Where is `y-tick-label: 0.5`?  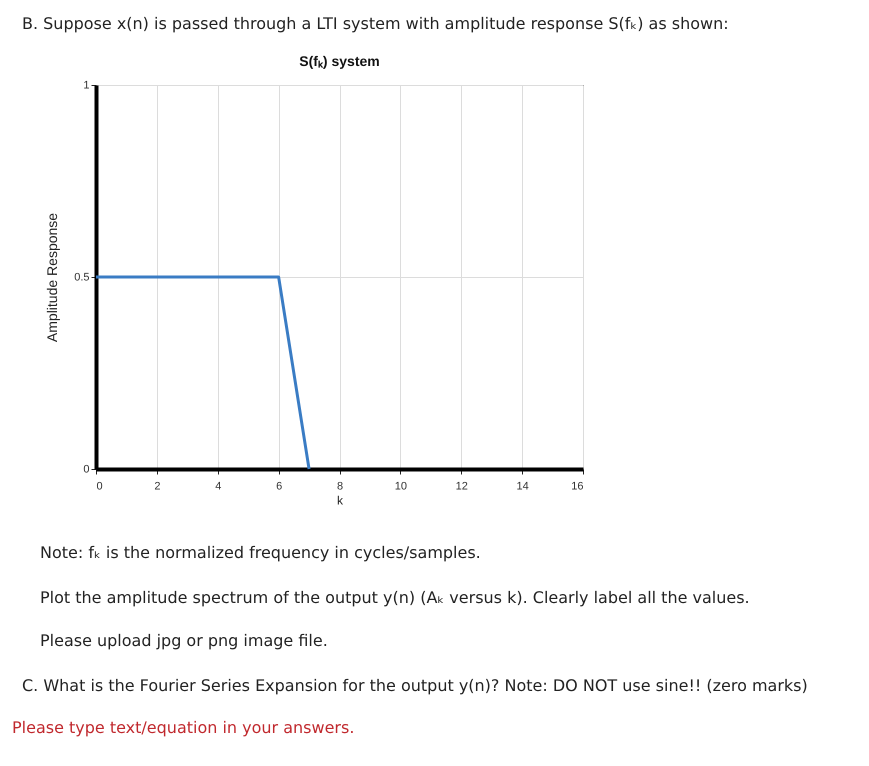
y-tick-label: 0.5 is located at coordinates (82, 278).